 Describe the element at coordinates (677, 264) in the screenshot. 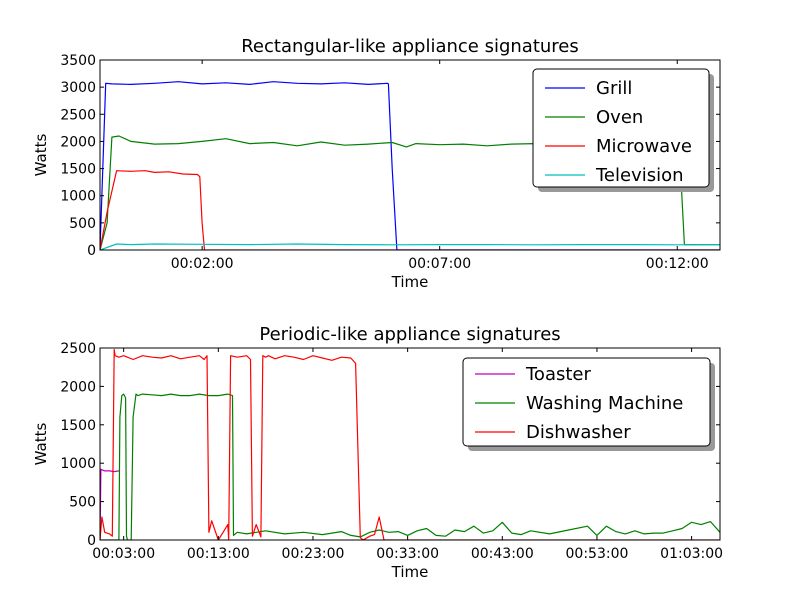

I see `x-tick-label: 00:12:00` at that location.